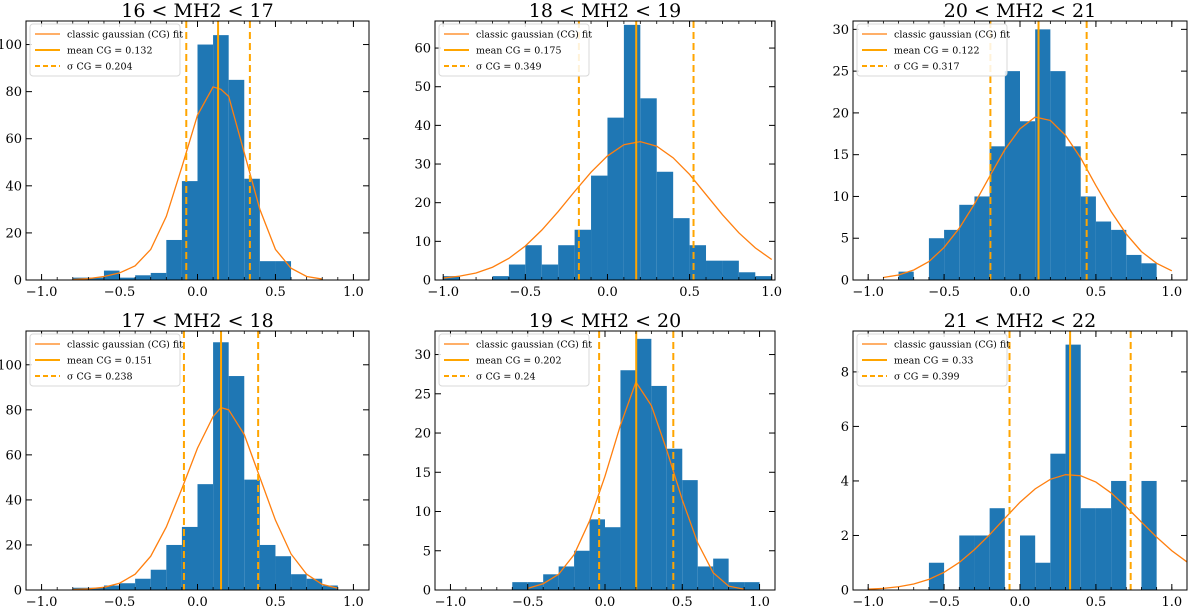 The width and height of the screenshot is (1200, 608). What do you see at coordinates (506, 377) in the screenshot?
I see `legend-sigma-entry-label: σ CG = 0.24` at bounding box center [506, 377].